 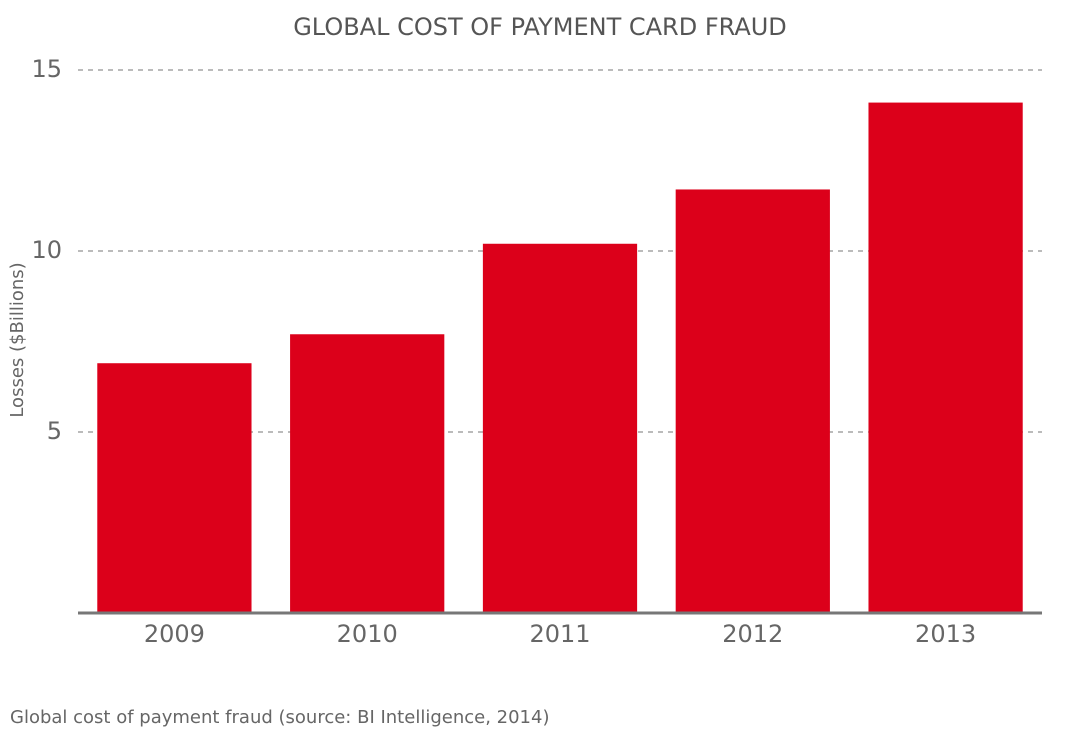 I want to click on y-tick-label: 5, so click(x=54, y=431).